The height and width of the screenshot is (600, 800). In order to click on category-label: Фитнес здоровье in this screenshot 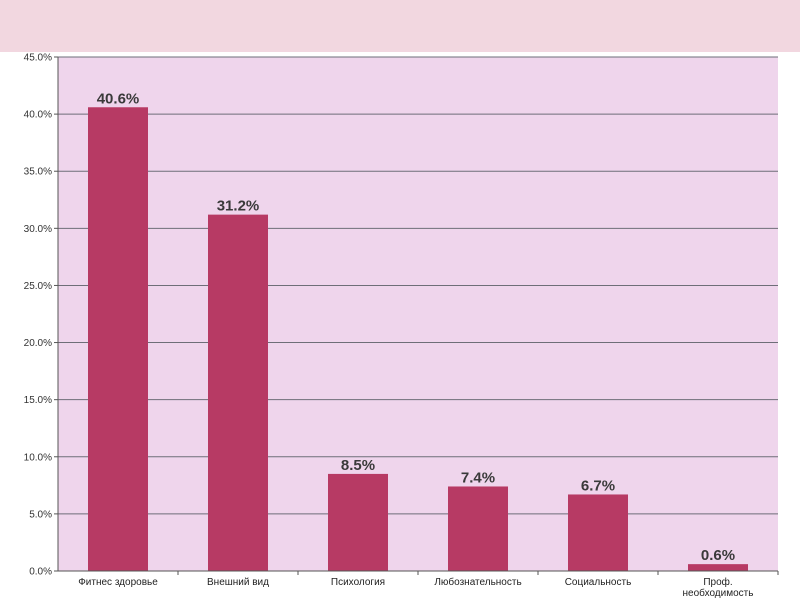, I will do `click(118, 582)`.